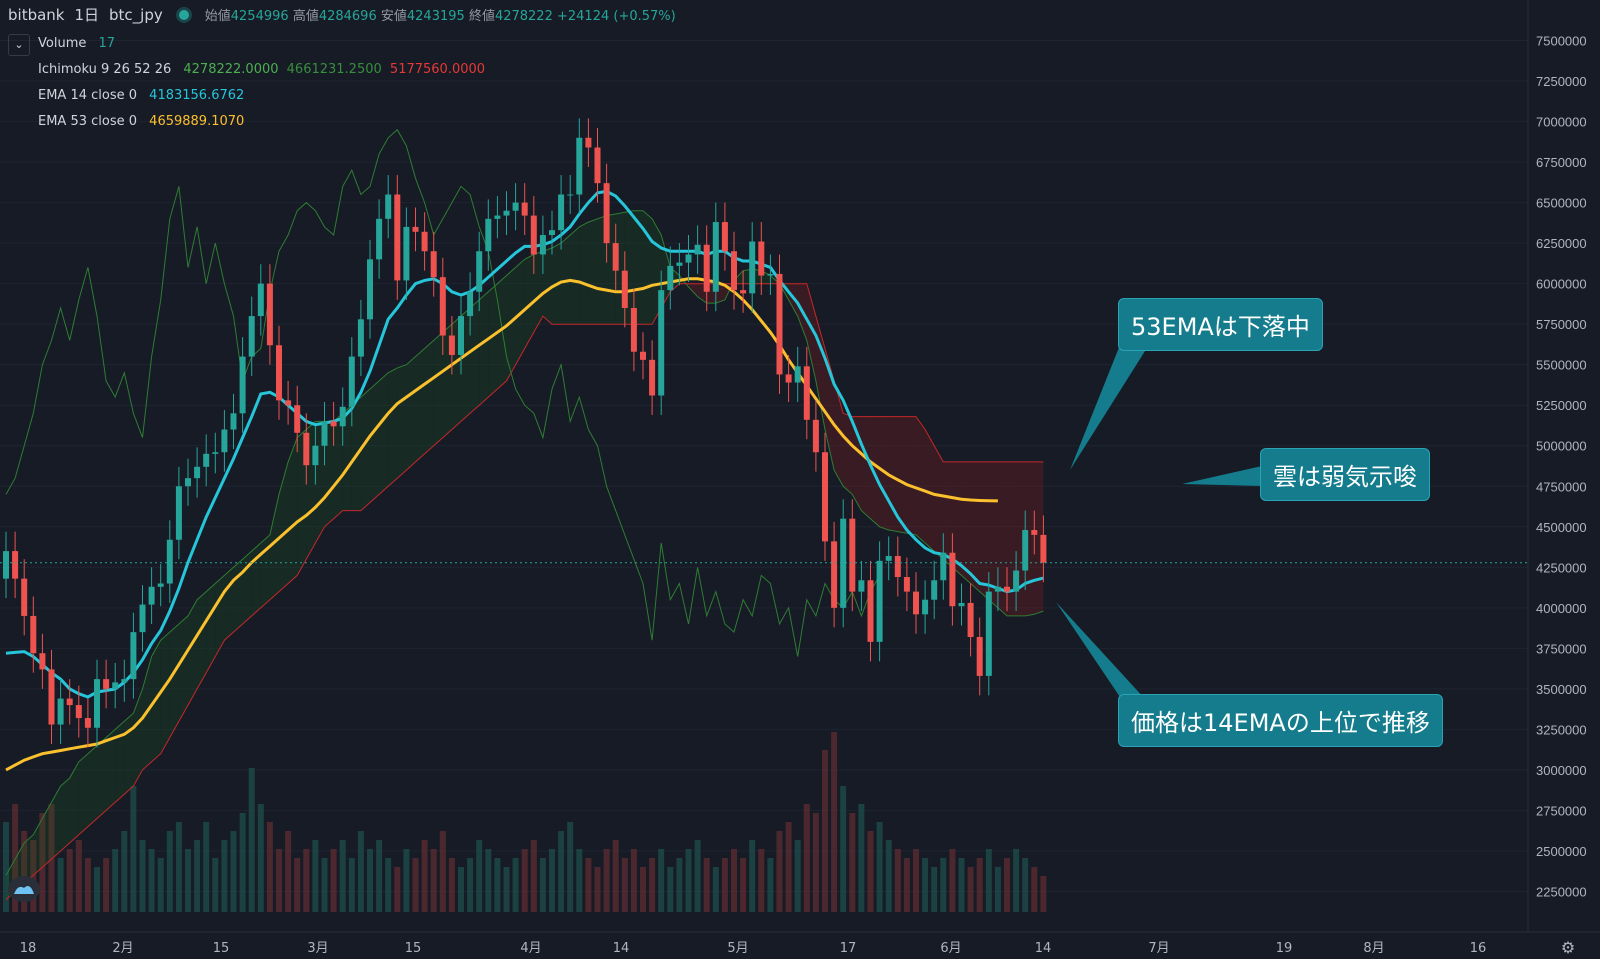 The image size is (1600, 959). What do you see at coordinates (334, 69) in the screenshot?
I see `legend-ichimoku-value-2: 4661231.2500` at bounding box center [334, 69].